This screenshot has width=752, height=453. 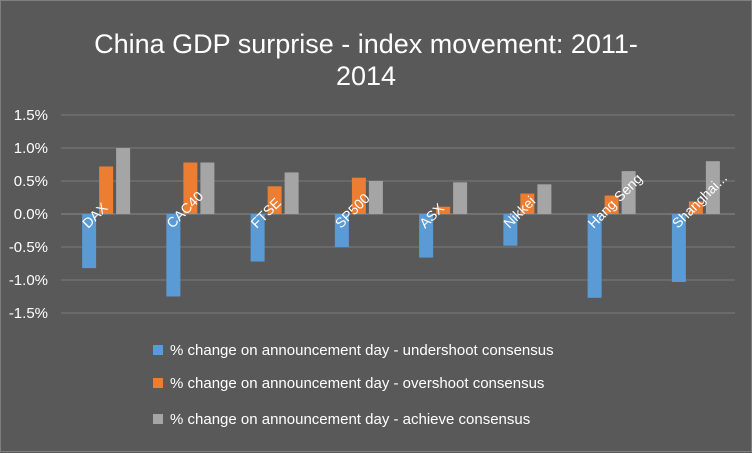 I want to click on y-tick-label: 0.0%, so click(x=31, y=214).